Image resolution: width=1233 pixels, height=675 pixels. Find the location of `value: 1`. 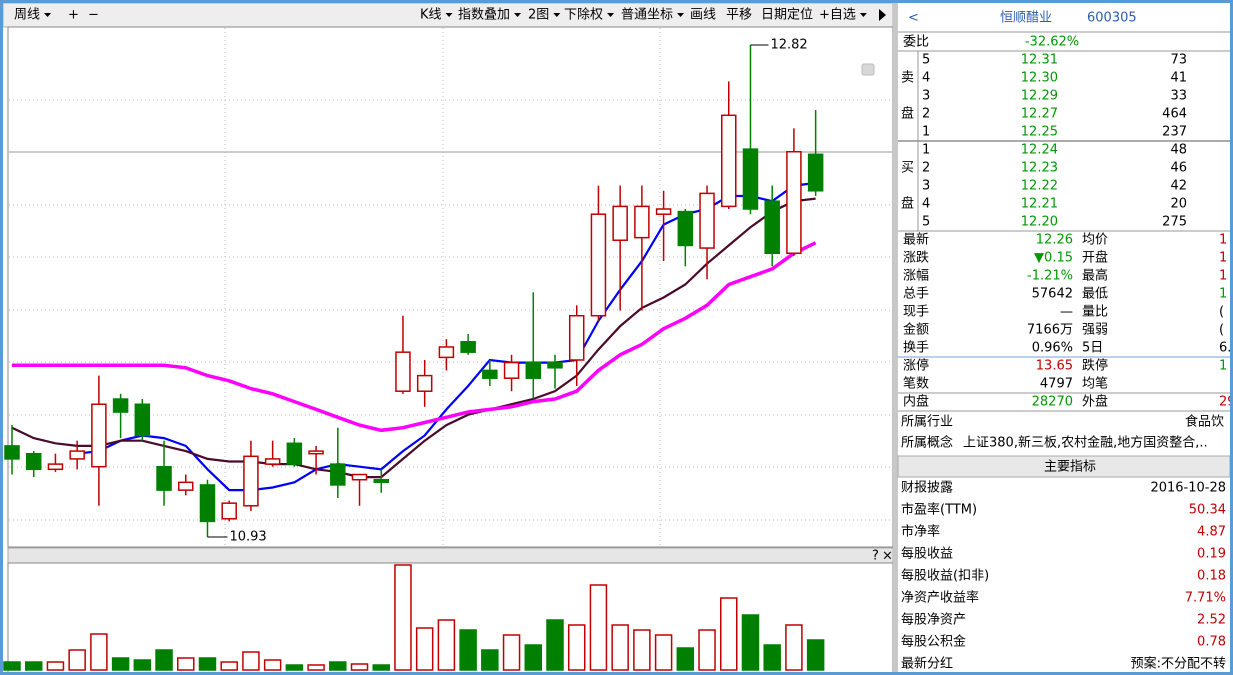

value: 1 is located at coordinates (1223, 240).